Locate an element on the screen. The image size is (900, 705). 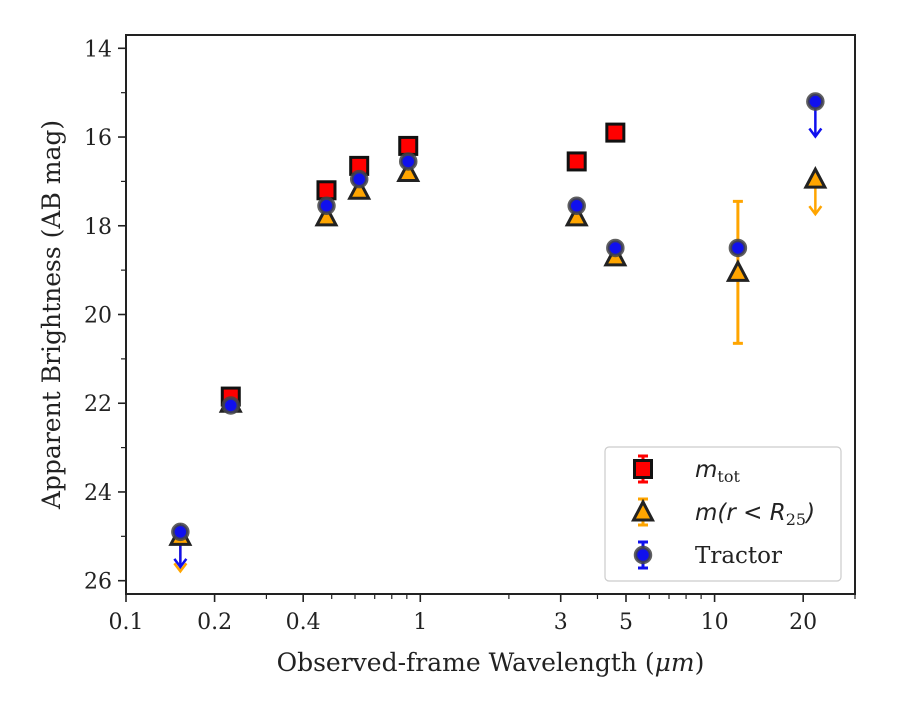
legend-label-rest: (r < R is located at coordinates (751, 513).